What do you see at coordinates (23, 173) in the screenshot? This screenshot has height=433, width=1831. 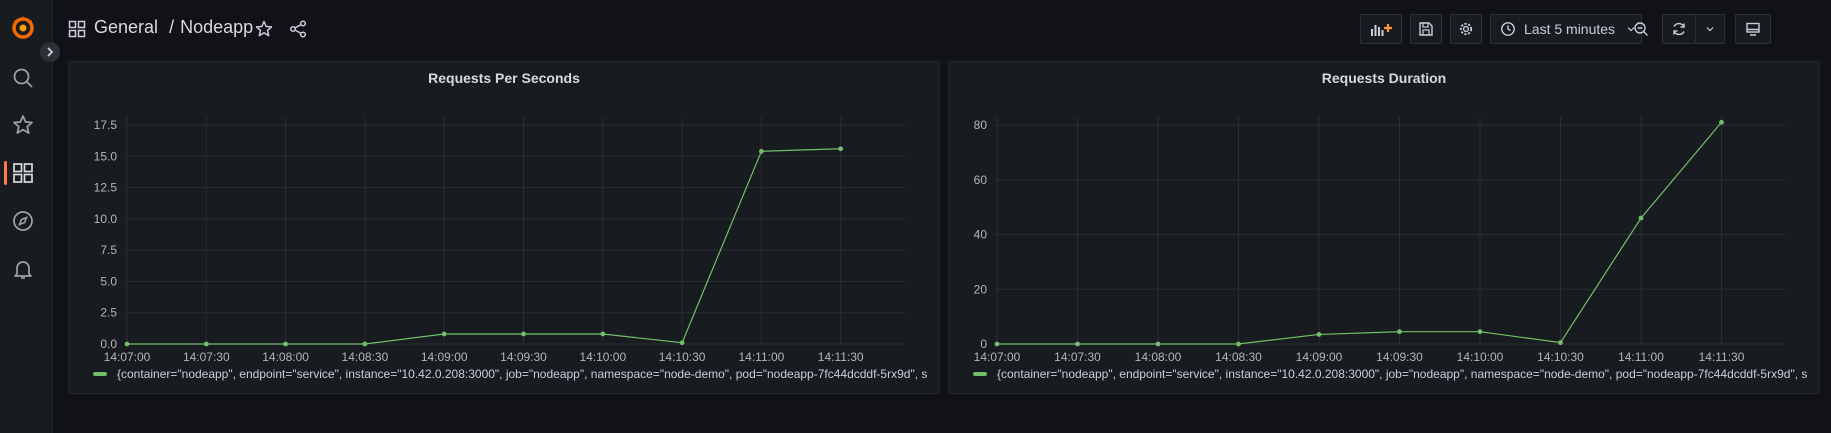 I see `dashboards-icon` at bounding box center [23, 173].